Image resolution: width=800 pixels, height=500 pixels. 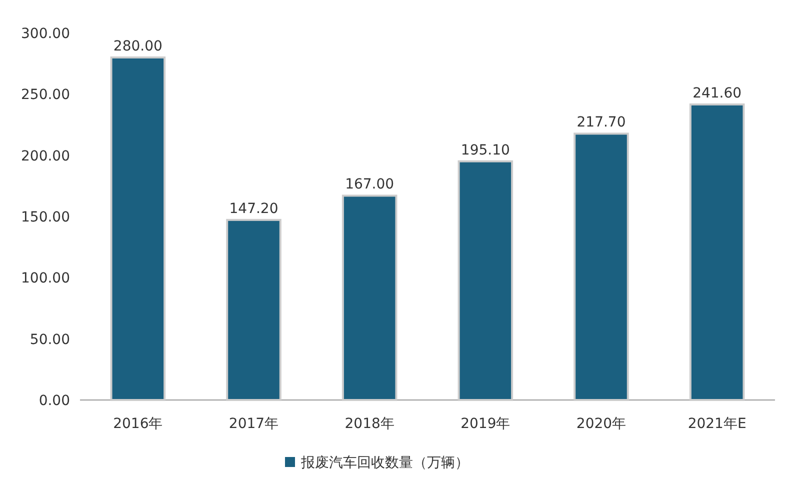 What do you see at coordinates (485, 424) in the screenshot?
I see `x-tick-label: 2019年` at bounding box center [485, 424].